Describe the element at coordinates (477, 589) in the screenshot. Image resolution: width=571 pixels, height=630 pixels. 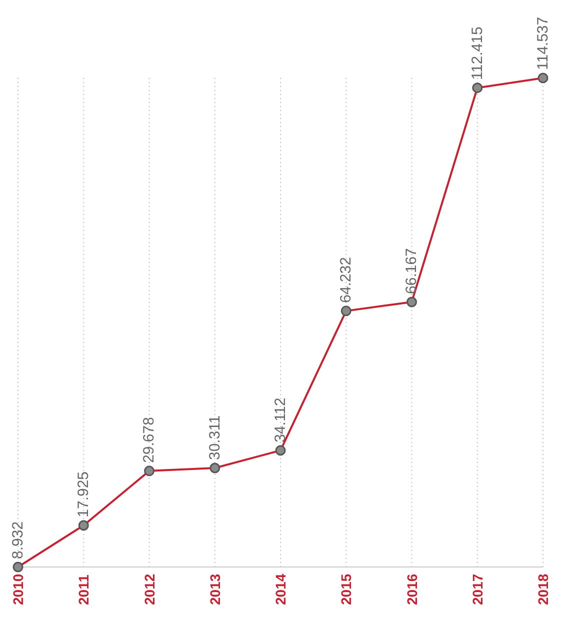
I see `x-tick-label: 2017` at that location.